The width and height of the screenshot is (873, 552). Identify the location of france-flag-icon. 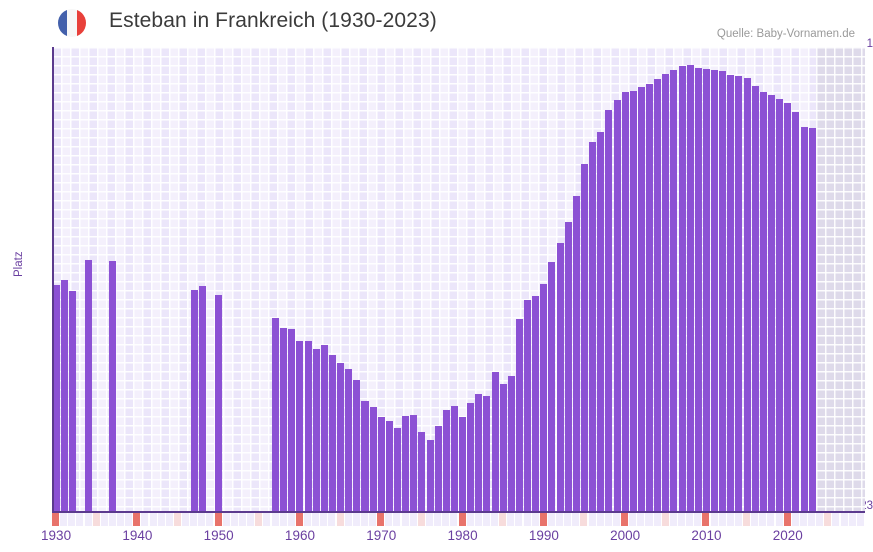
(72, 23).